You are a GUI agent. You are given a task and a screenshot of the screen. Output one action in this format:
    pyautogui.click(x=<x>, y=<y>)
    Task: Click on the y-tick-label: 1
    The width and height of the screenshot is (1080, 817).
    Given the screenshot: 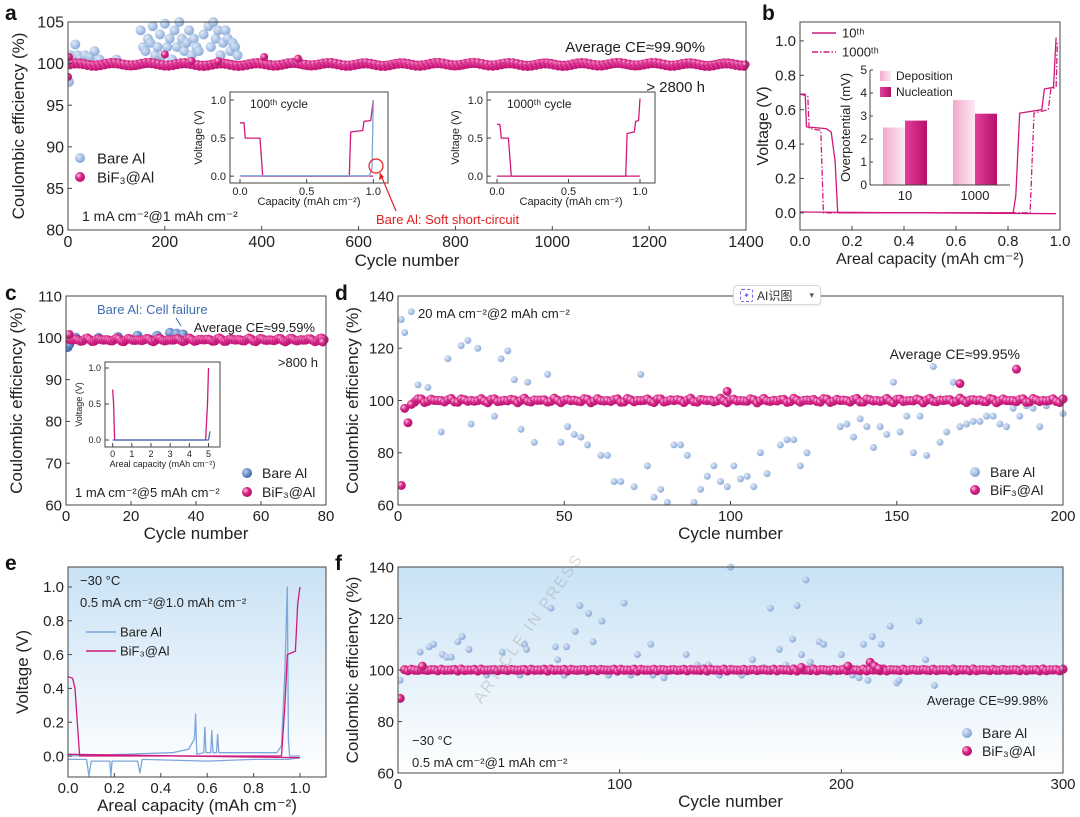 What is the action you would take?
    pyautogui.click(x=863, y=162)
    